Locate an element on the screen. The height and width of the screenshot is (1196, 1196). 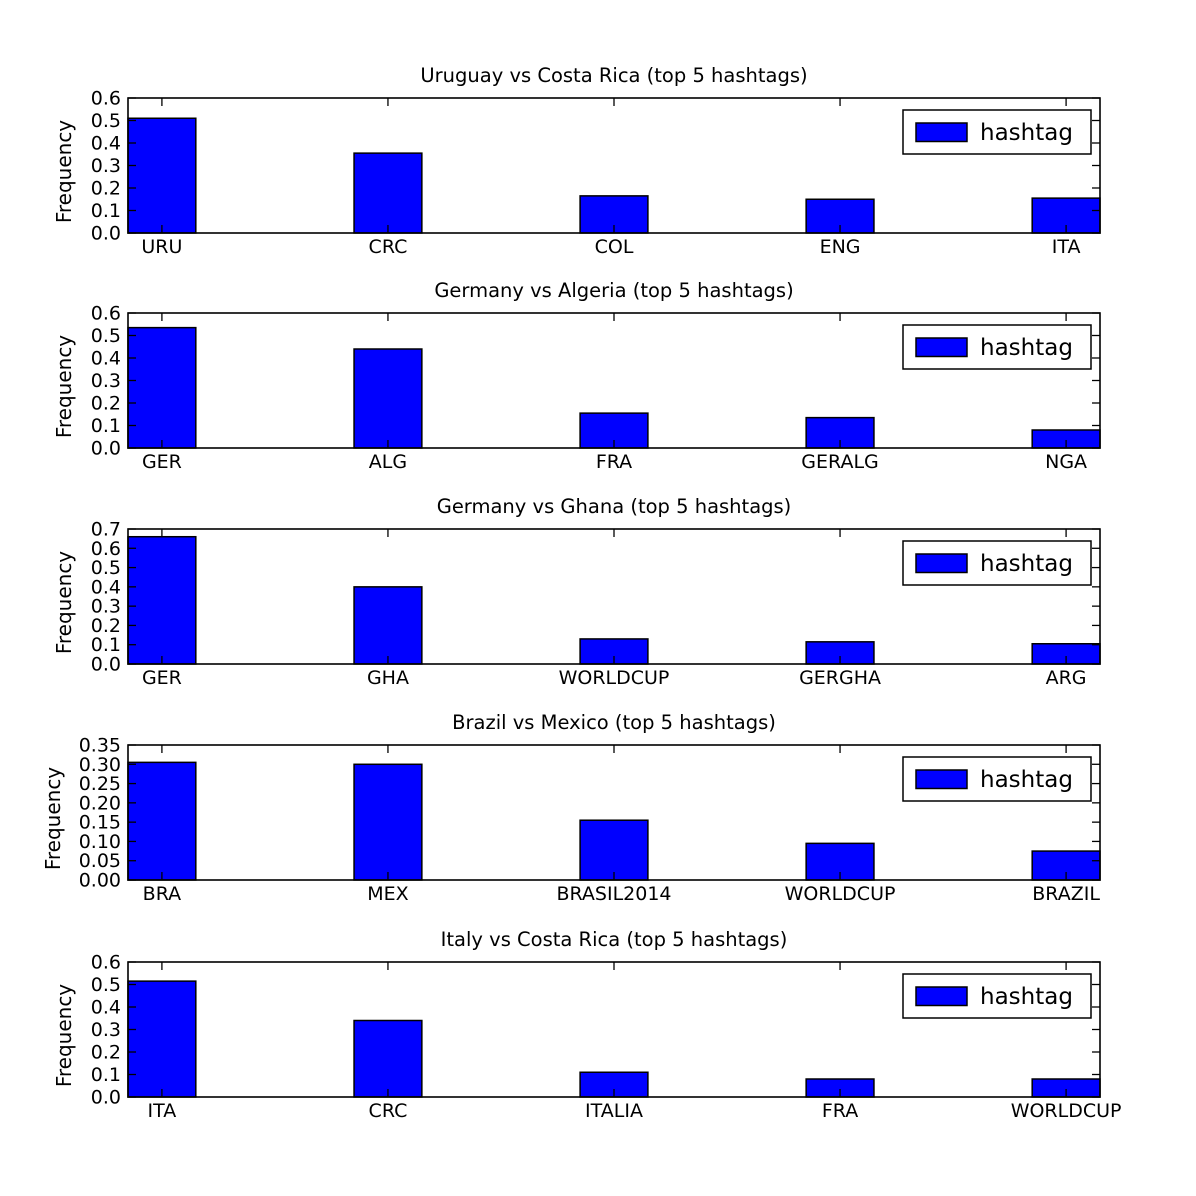
chart-title: Germany vs Ghana (top 5 hashtags) is located at coordinates (614, 506).